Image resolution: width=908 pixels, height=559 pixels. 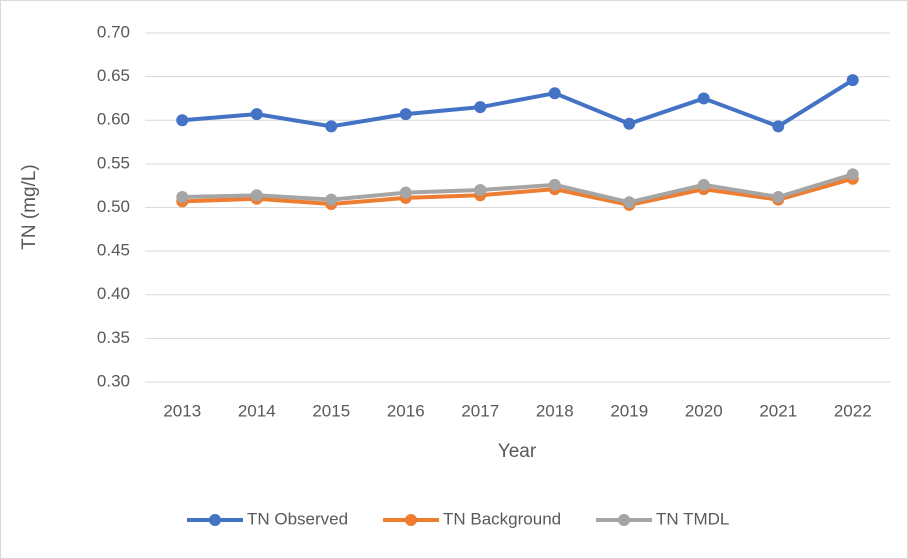 I want to click on legend-label: TN Background, so click(x=502, y=518).